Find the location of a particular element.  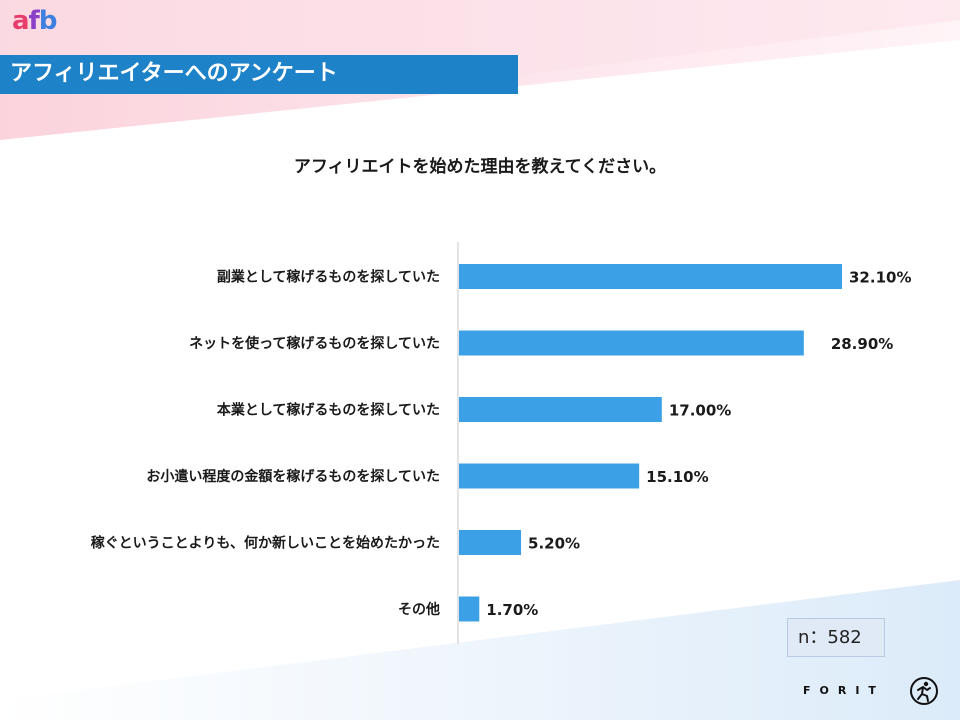

value-label-2: 28.90% is located at coordinates (862, 344).